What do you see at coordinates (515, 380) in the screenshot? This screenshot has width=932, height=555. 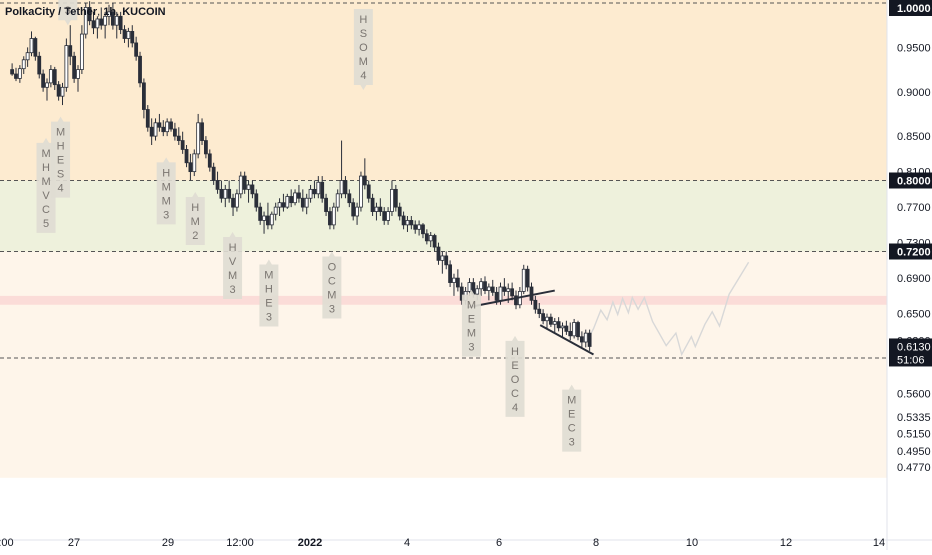 I see `annotation-letter: O` at bounding box center [515, 380].